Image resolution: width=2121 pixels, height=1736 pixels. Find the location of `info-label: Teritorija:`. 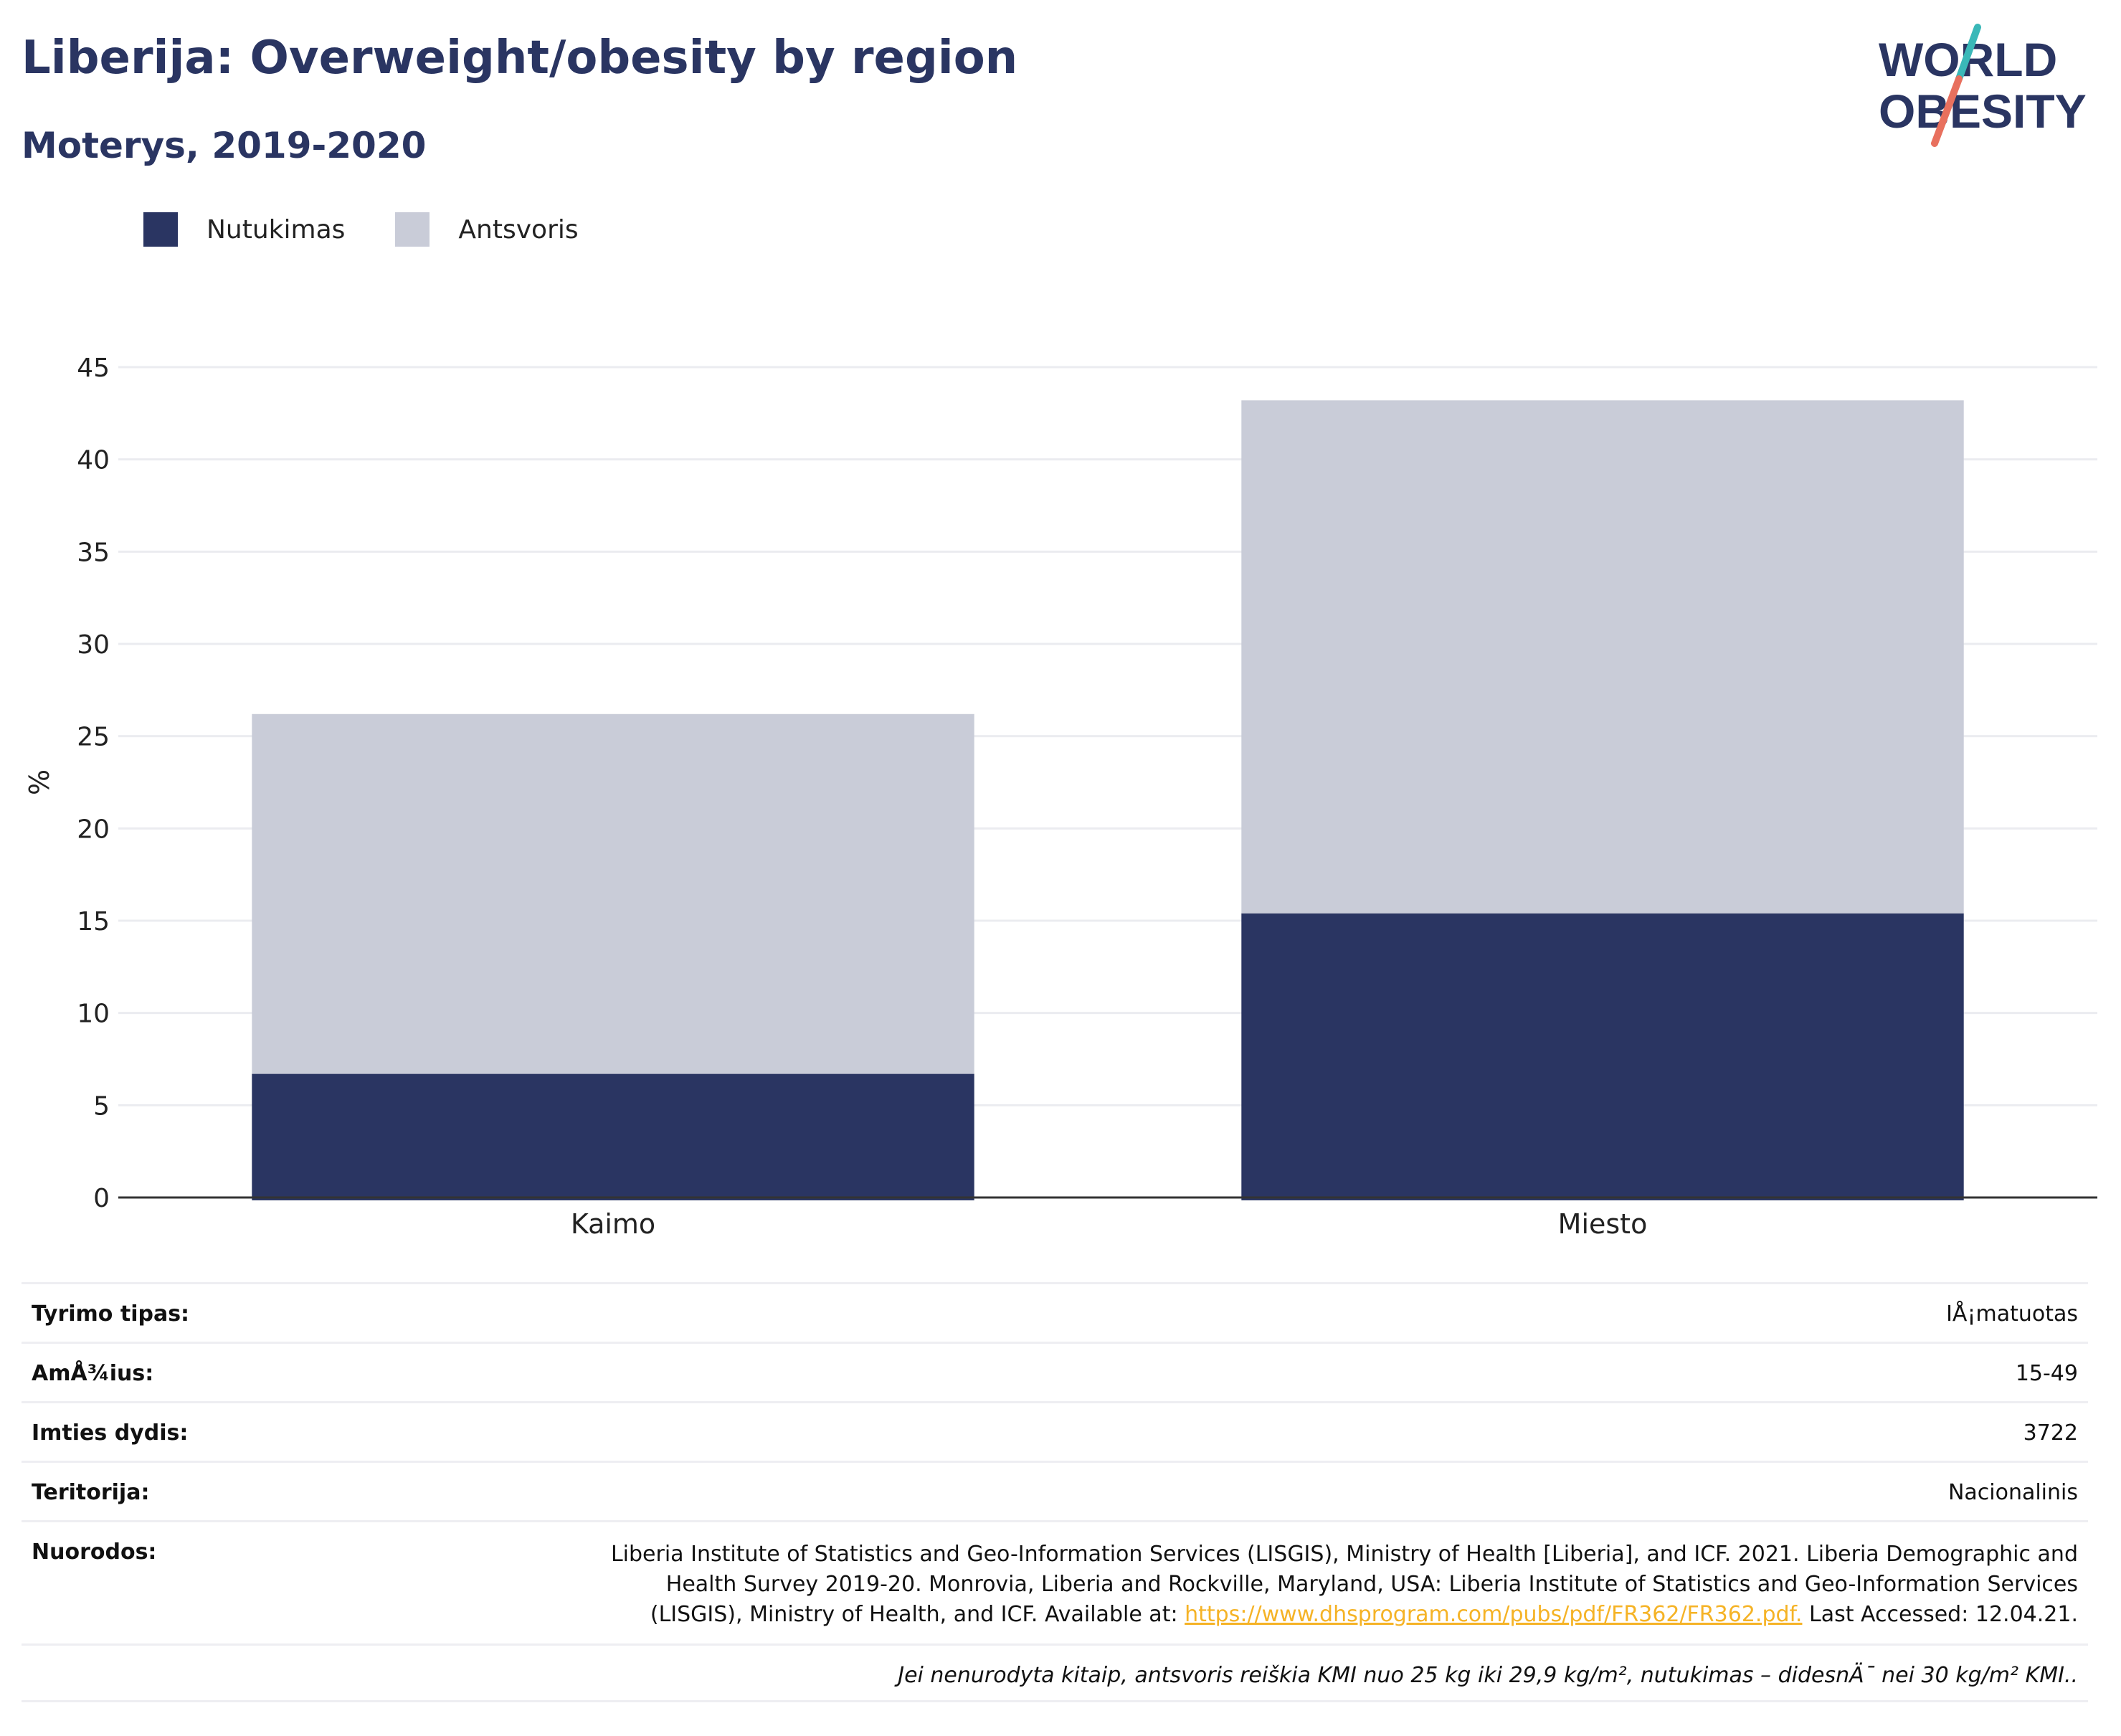

info-label: Teritorija: is located at coordinates (91, 1492).